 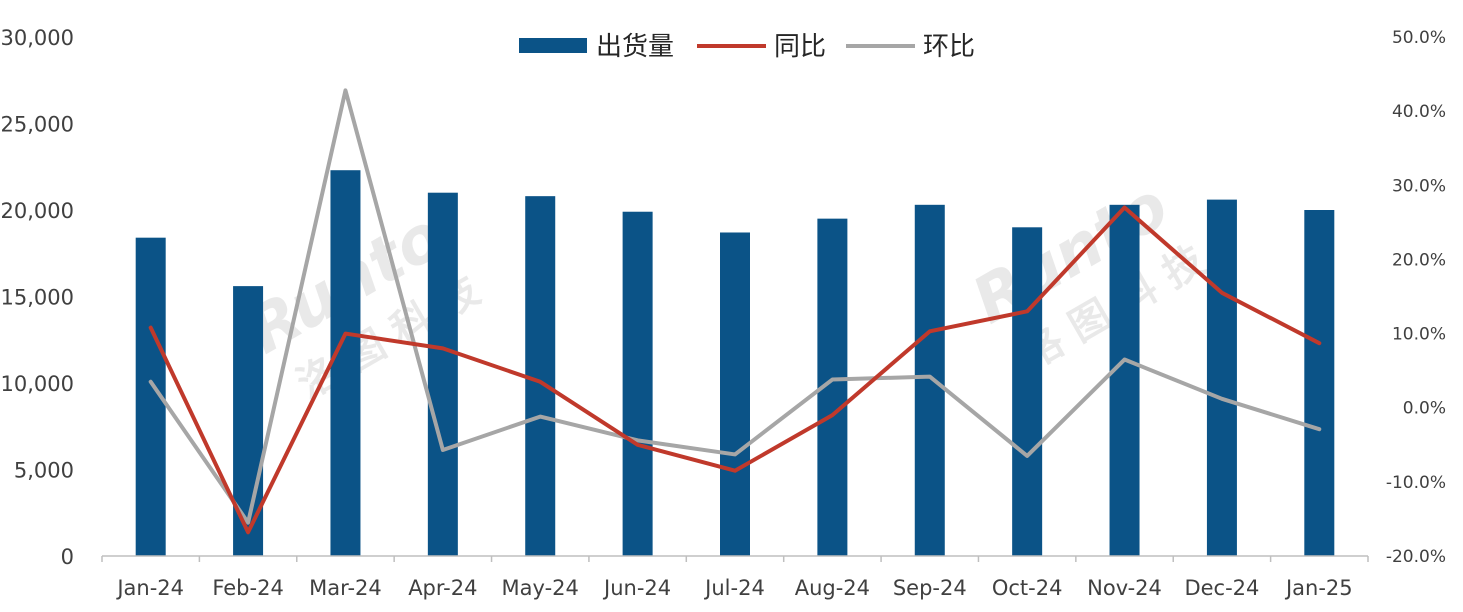 I want to click on y-left-tick-label: 15,000, so click(x=37, y=298).